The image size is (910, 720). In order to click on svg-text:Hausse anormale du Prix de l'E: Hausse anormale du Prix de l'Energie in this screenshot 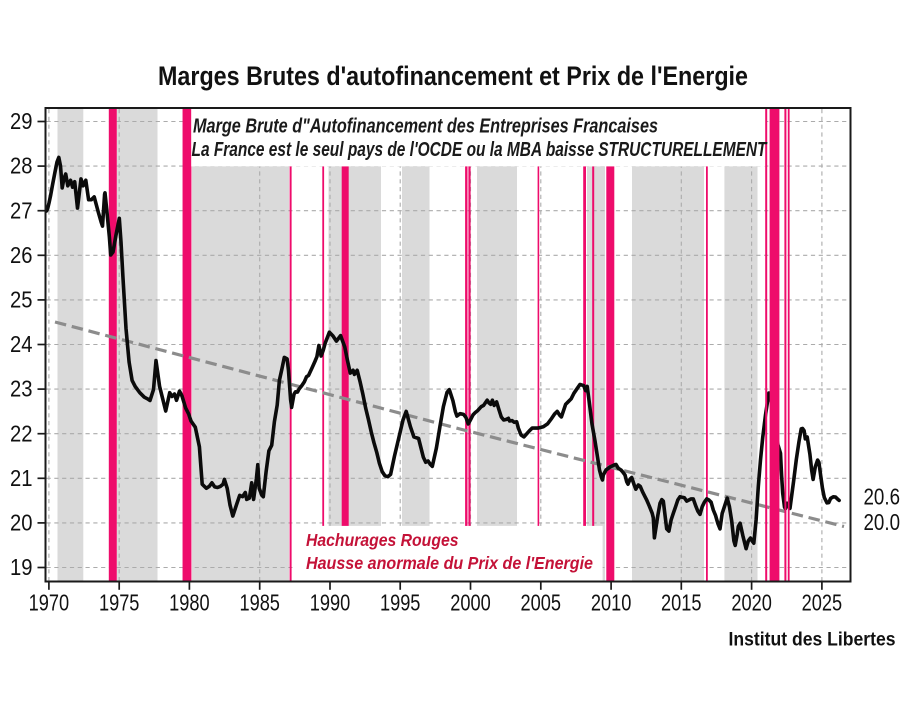, I will do `click(449, 563)`.